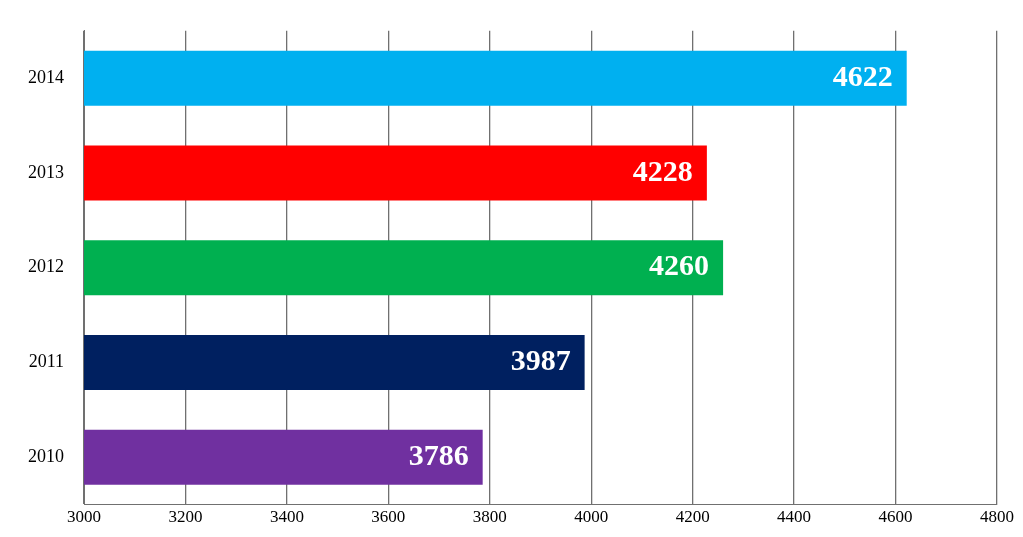 The height and width of the screenshot is (537, 1023). I want to click on y-tick-label: 2011, so click(46, 361).